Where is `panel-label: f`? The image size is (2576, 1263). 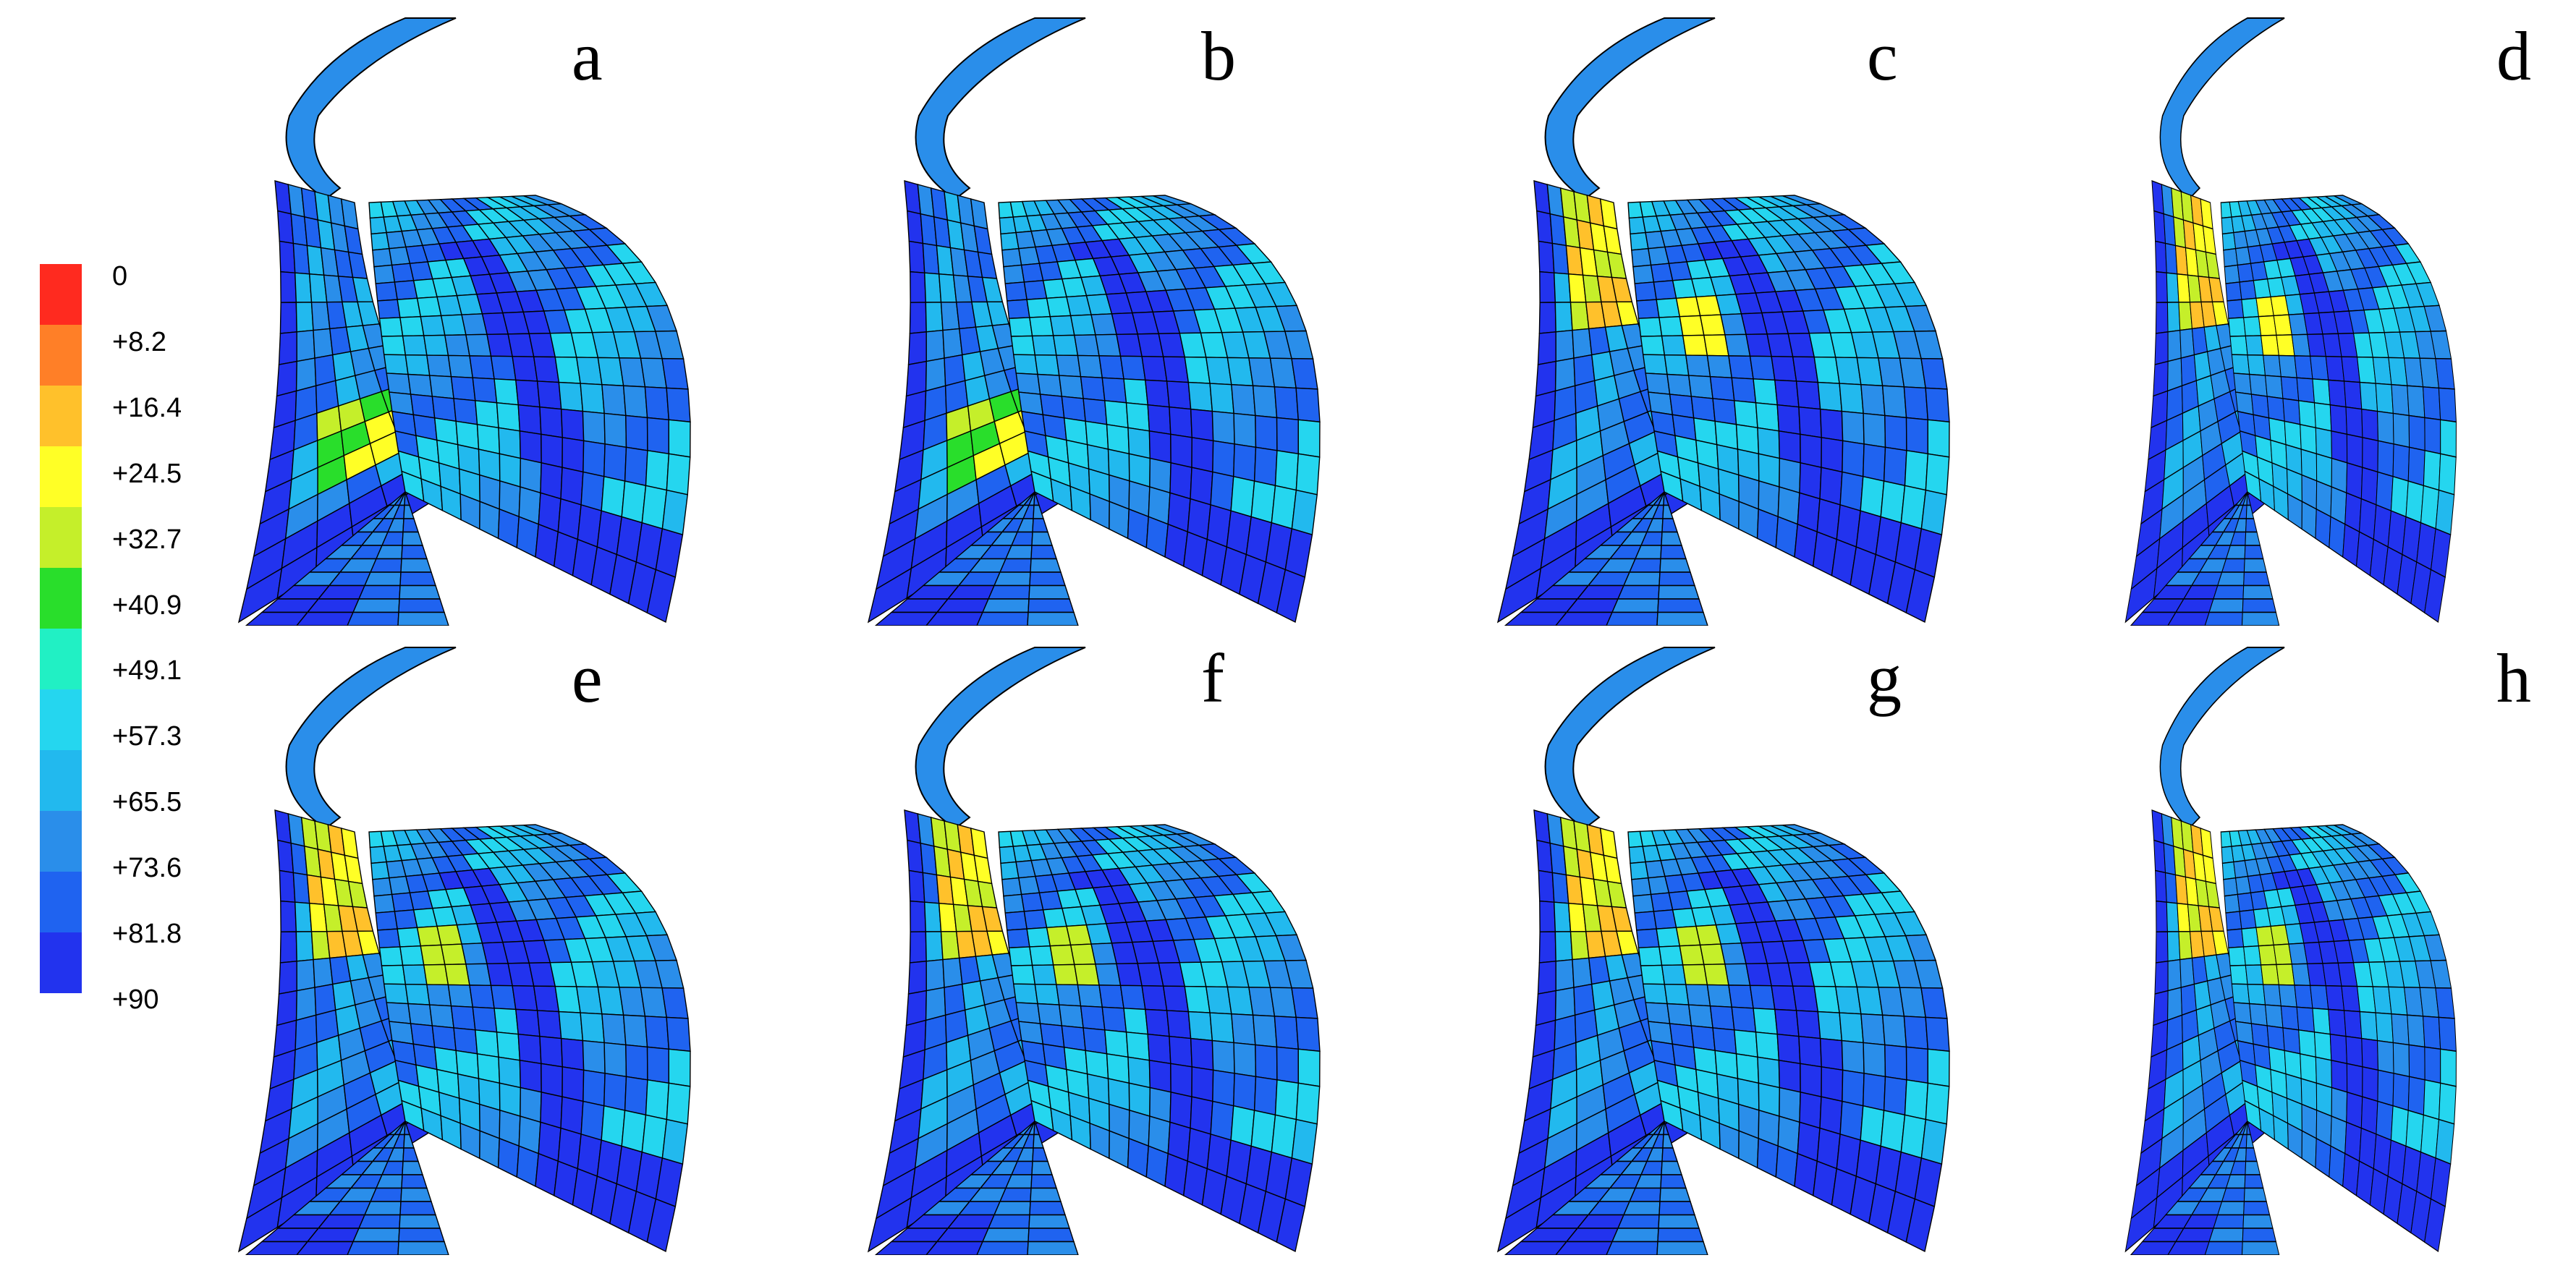 panel-label: f is located at coordinates (1212, 678).